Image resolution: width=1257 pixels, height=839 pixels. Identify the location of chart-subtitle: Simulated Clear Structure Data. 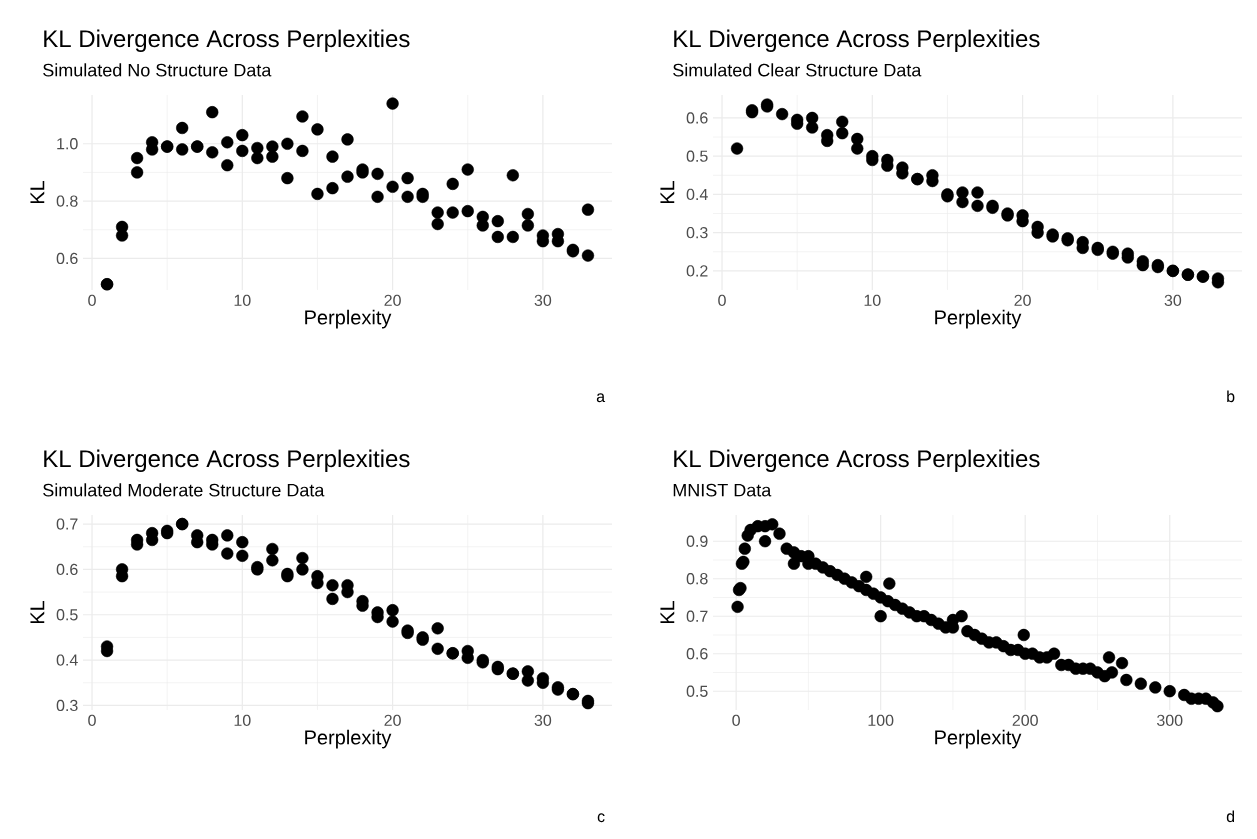
(797, 70).